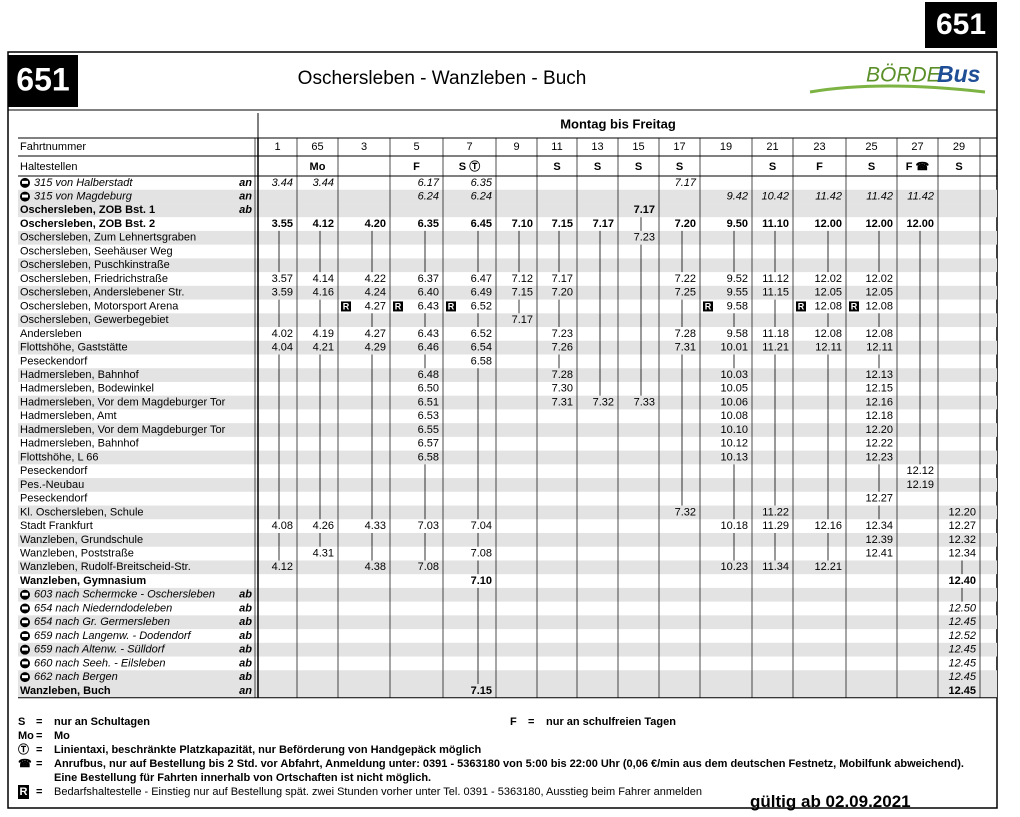 Image resolution: width=1020 pixels, height=817 pixels. Describe the element at coordinates (556, 147) in the screenshot. I see `trip-no: 11` at that location.